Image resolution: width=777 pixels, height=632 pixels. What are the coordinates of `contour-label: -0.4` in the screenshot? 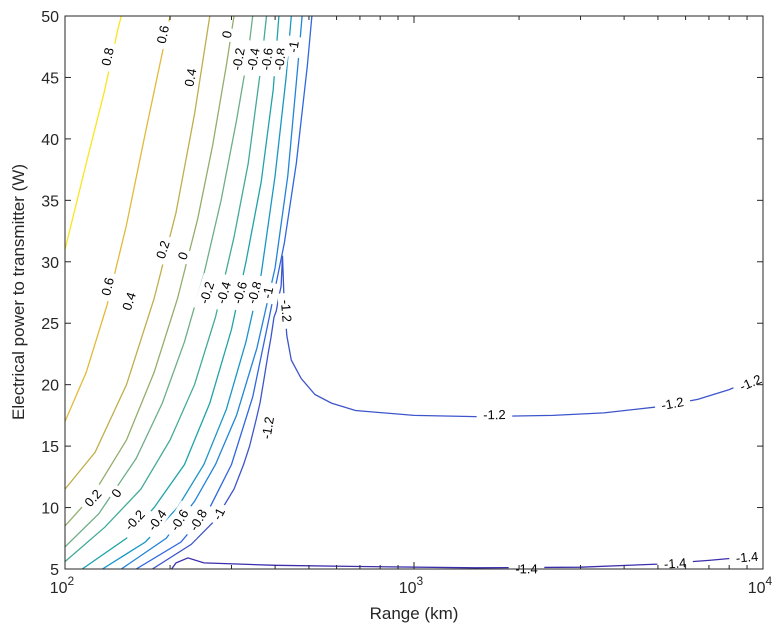 It's located at (223, 292).